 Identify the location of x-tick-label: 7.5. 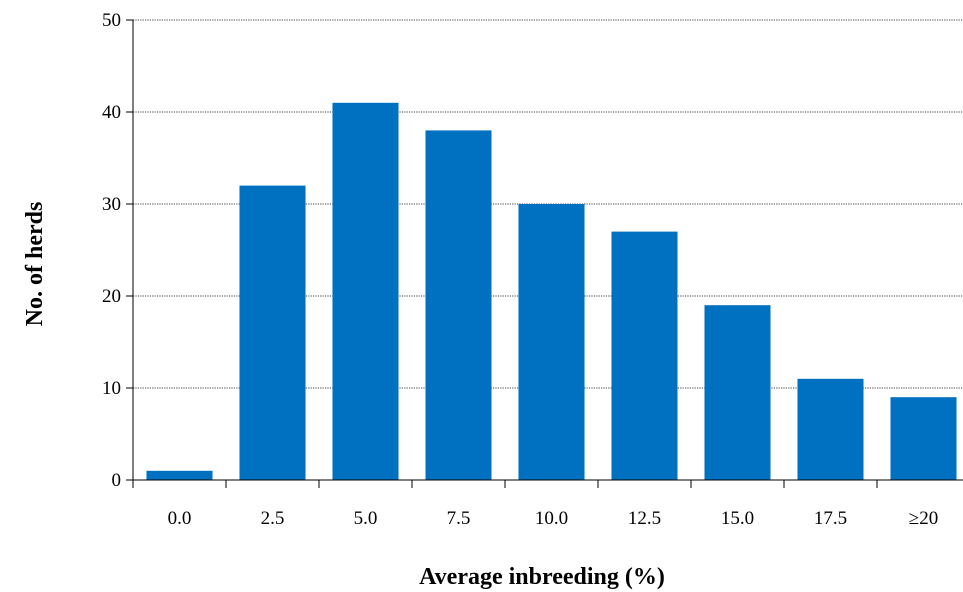
(459, 518).